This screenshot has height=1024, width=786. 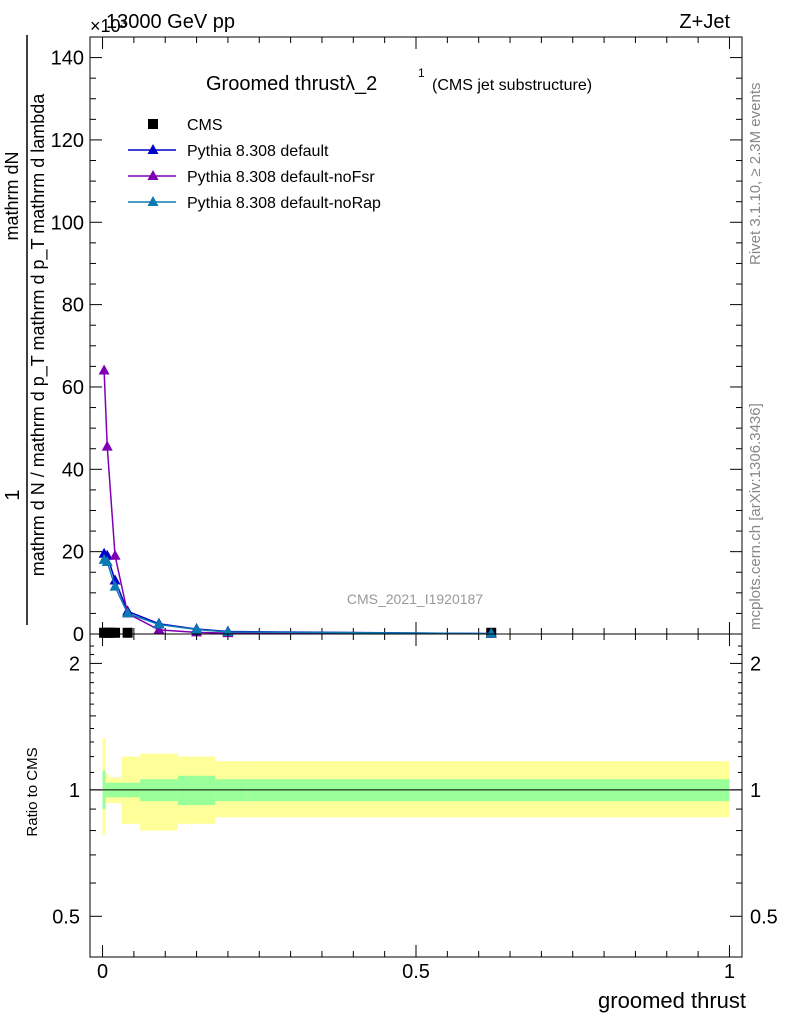 What do you see at coordinates (755, 174) in the screenshot?
I see `rivet-label: Rivet 3.1.10, ≥ 2.3M events` at bounding box center [755, 174].